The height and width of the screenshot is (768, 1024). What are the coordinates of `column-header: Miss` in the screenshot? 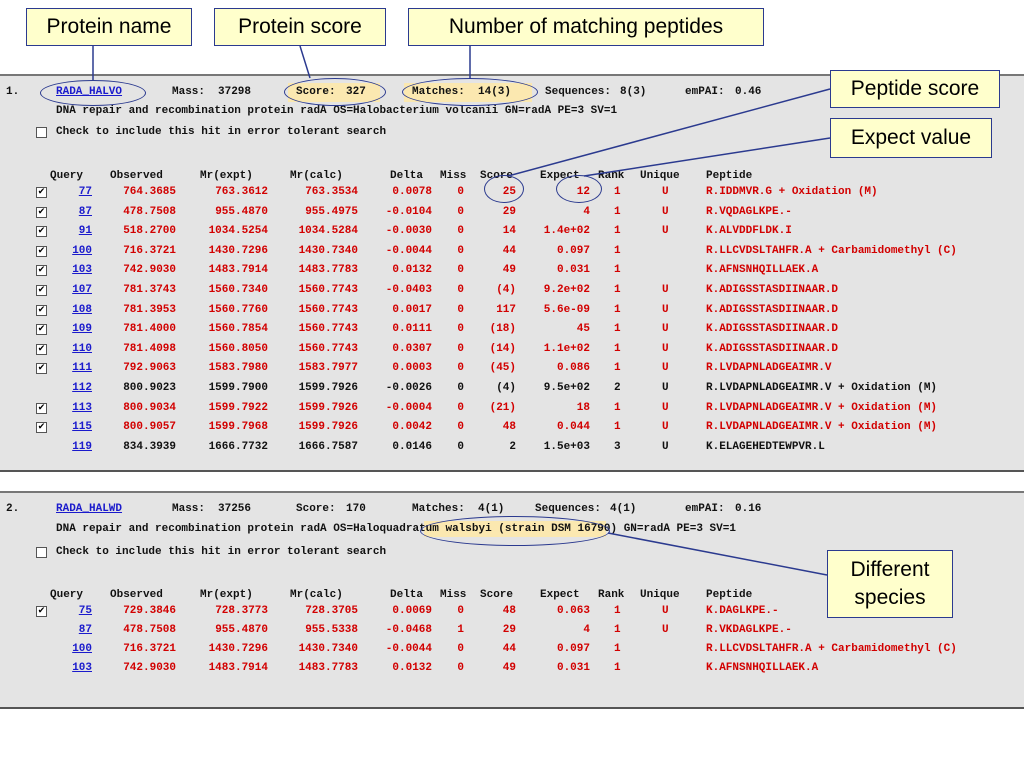 It's located at (453, 176).